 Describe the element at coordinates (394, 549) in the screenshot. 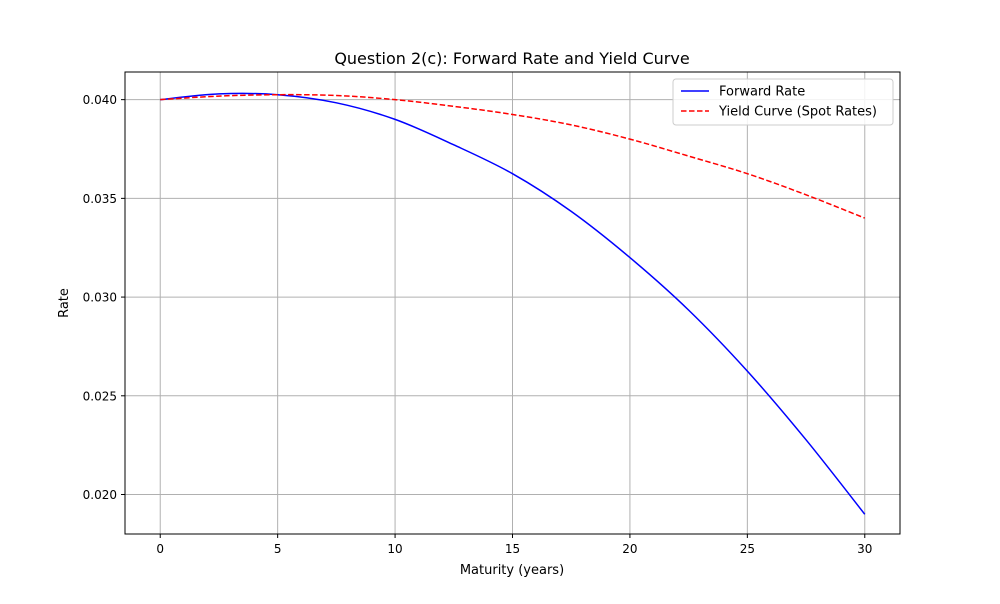

I see `x-tick-label: 10` at that location.